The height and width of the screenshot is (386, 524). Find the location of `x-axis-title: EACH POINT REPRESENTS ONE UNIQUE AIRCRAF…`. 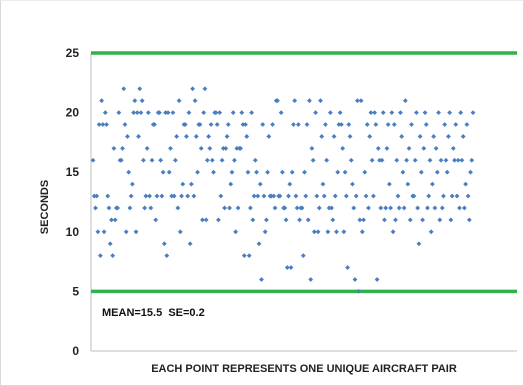

x-axis-title: EACH POINT REPRESENTS ONE UNIQUE AIRCRAF… is located at coordinates (304, 369).